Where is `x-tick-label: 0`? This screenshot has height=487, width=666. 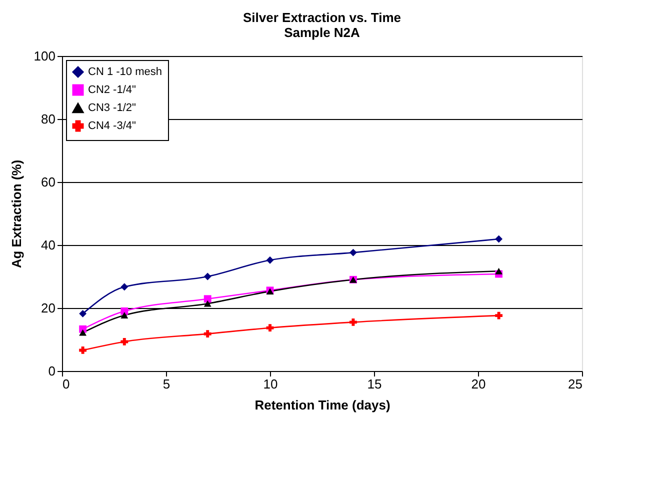
x-tick-label: 0 is located at coordinates (66, 384).